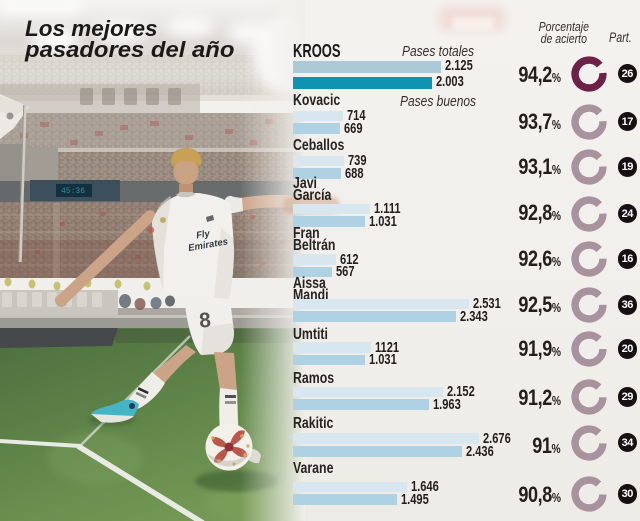  Describe the element at coordinates (73, 191) in the screenshot. I see `svg-text: 45:36` at that location.